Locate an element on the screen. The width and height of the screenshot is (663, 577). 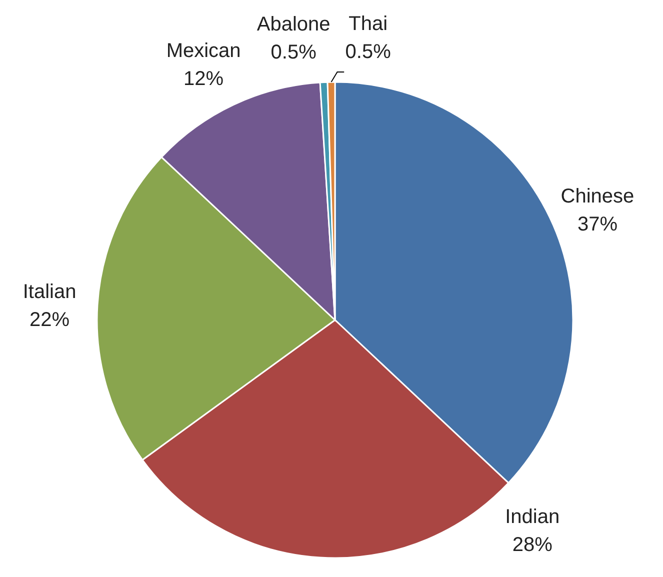
slice-label: Chinese is located at coordinates (597, 196).